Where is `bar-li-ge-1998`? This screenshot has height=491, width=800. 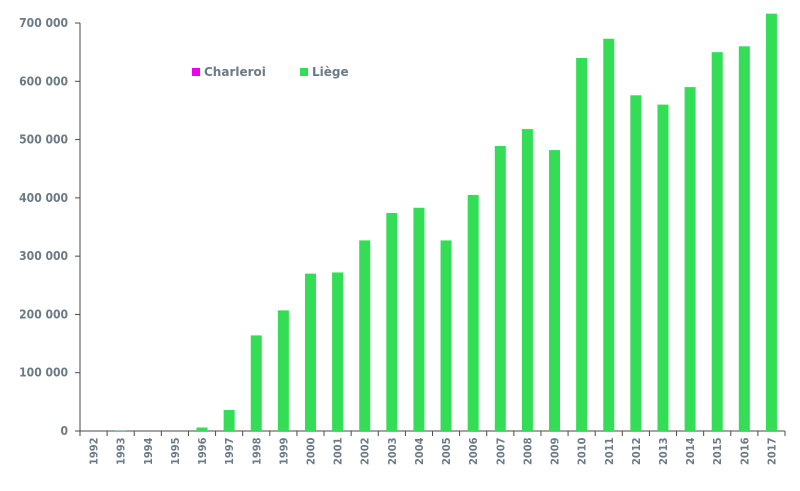
bar-li-ge-1998 is located at coordinates (256, 383).